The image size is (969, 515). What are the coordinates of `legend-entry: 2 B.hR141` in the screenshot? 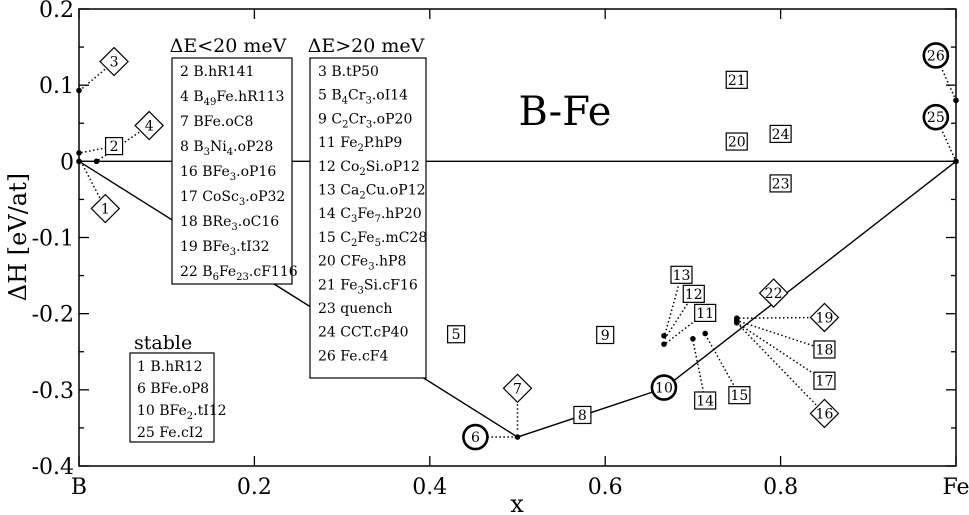 It's located at (217, 72).